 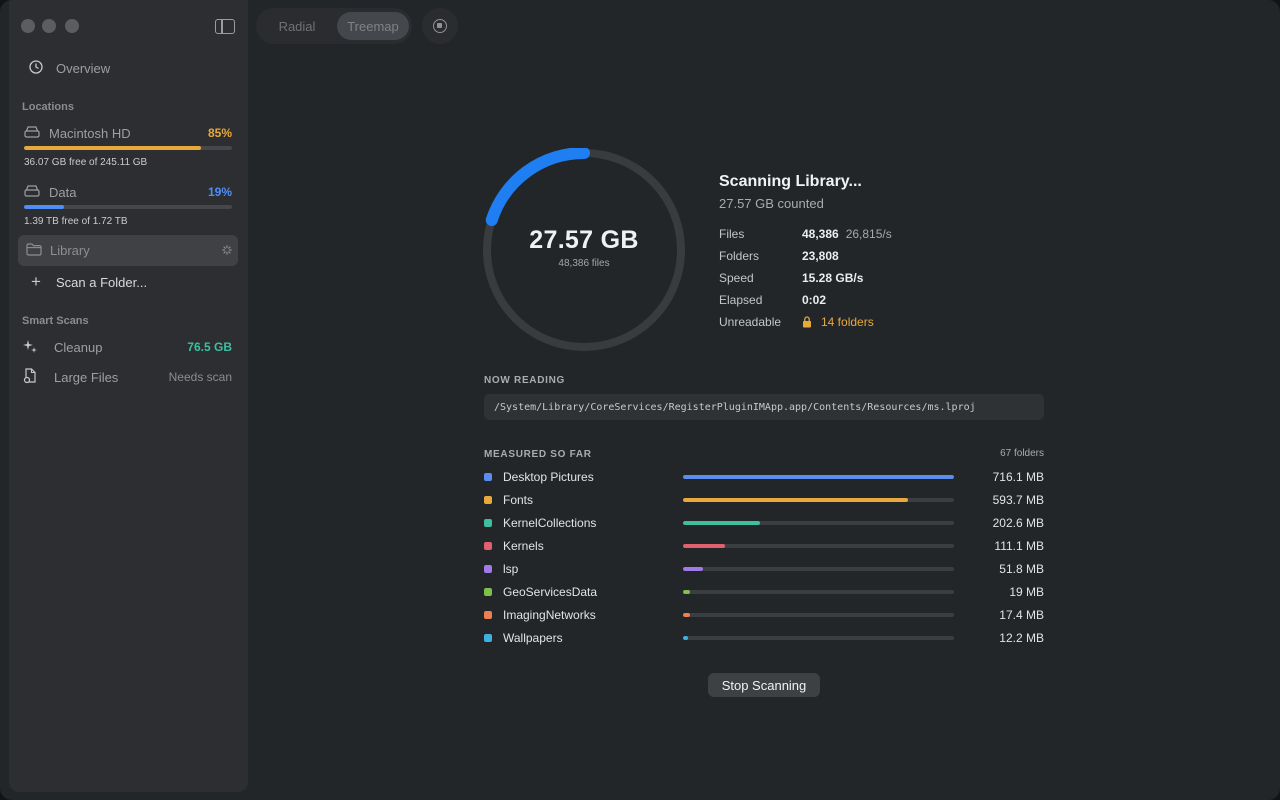 I want to click on folder-row: Wallpapers 12.2 MB, so click(x=764, y=638).